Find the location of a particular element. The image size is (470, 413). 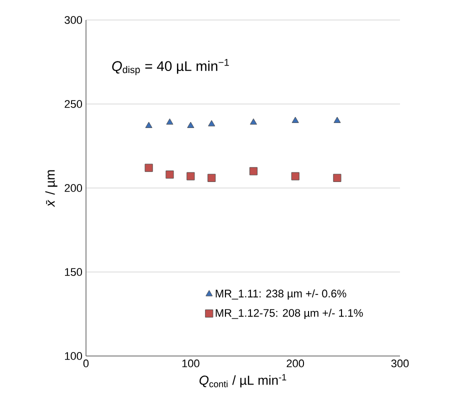

y-tick-label: 250 is located at coordinates (73, 104).